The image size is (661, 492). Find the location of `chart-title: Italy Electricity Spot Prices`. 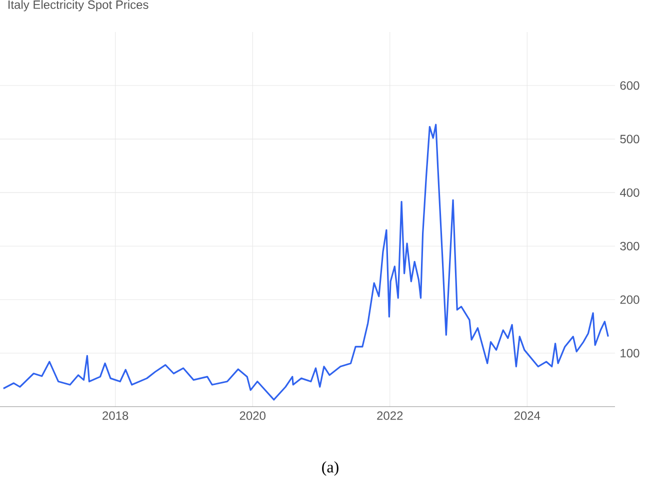

chart-title: Italy Electricity Spot Prices is located at coordinates (78, 6).